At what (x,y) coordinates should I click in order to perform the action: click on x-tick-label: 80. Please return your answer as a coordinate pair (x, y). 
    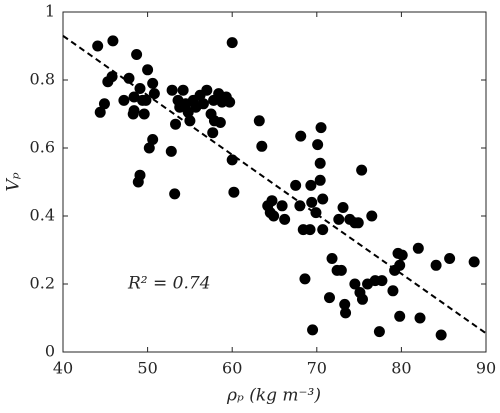
    Looking at the image, I should click on (401, 368).